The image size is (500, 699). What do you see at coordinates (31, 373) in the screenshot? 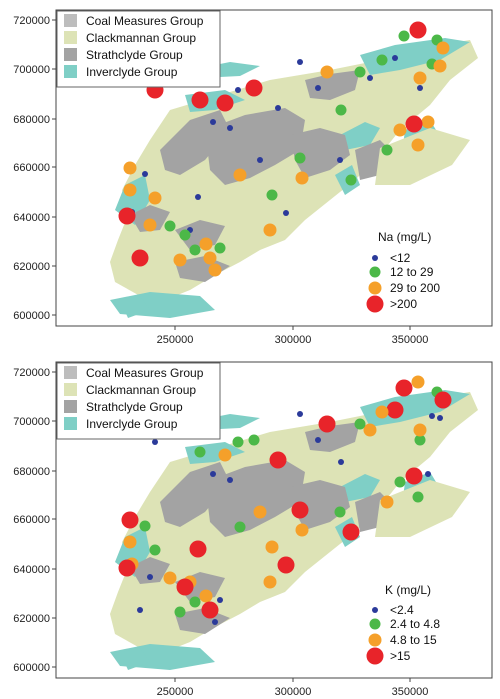
I see `k-y-tick-label: 720000` at bounding box center [31, 373].